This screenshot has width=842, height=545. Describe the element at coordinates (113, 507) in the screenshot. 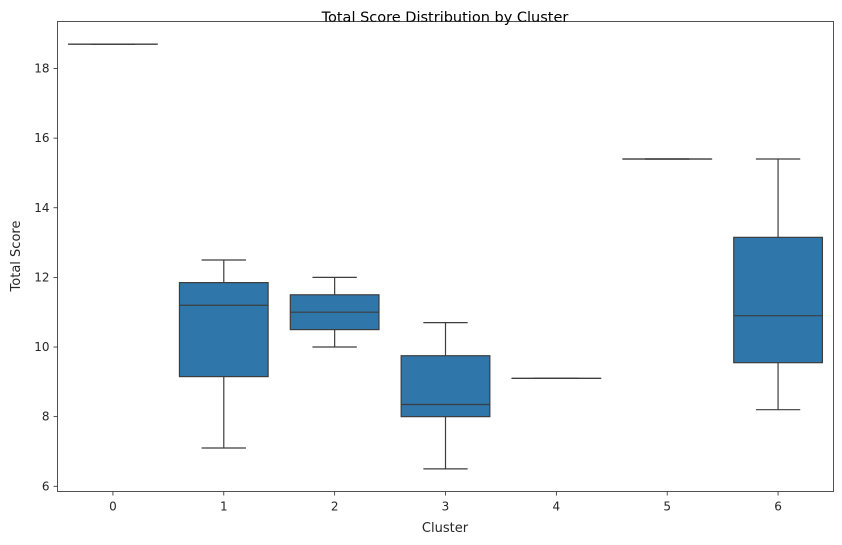

I see `x-tick-label: 0` at that location.